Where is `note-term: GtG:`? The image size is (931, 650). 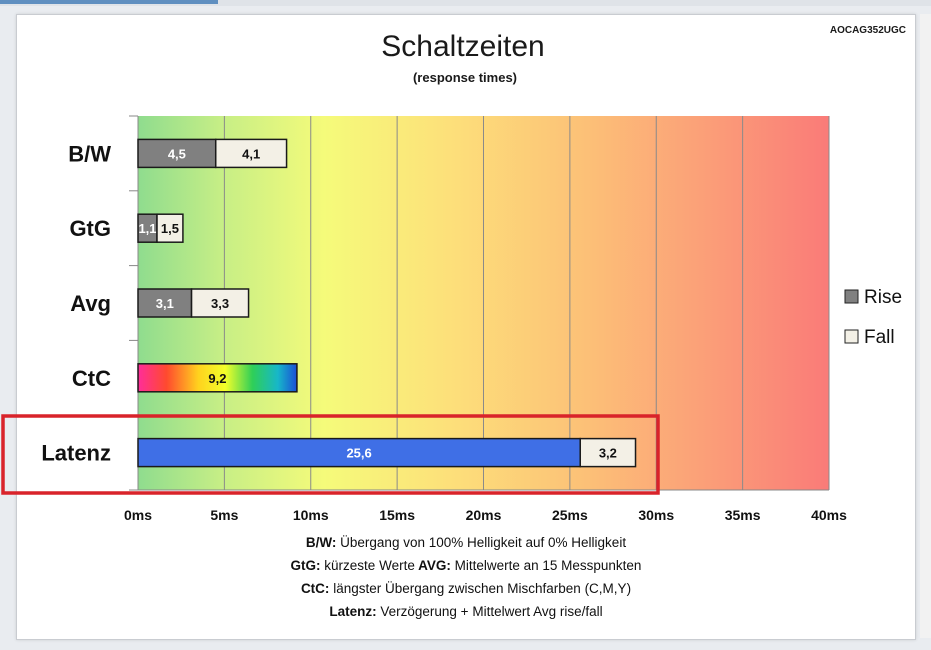
note-term: GtG: is located at coordinates (306, 565).